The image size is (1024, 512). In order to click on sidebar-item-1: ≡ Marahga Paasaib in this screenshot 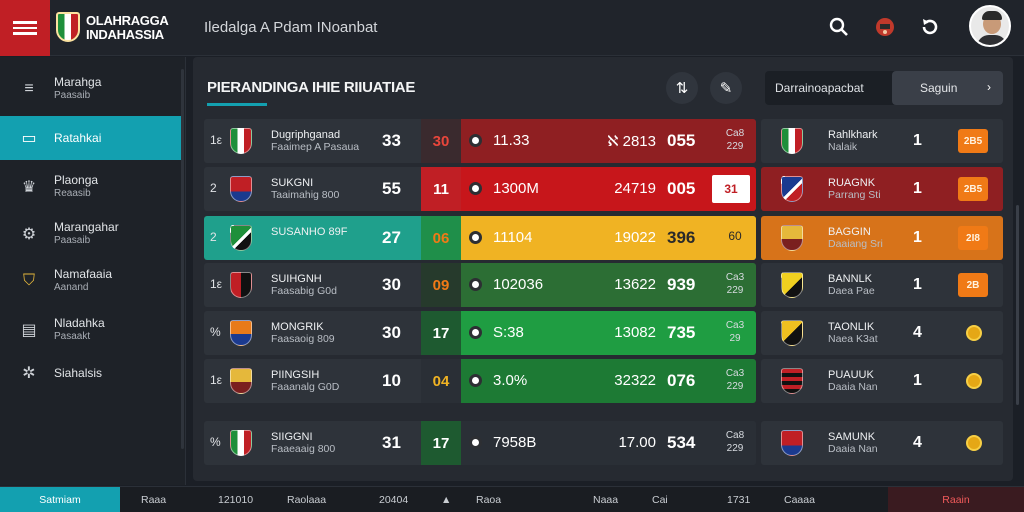, I will do `click(92, 89)`.